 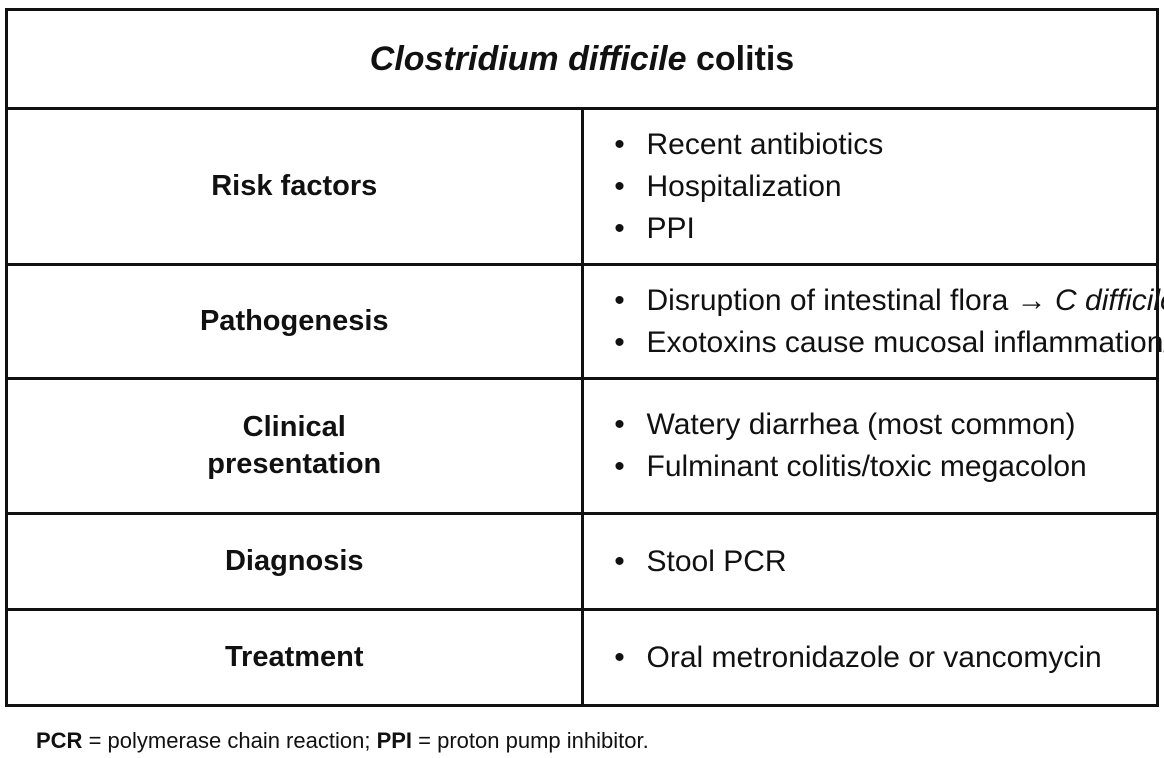 I want to click on list-item: • Recent antibiotics, so click(x=883, y=145).